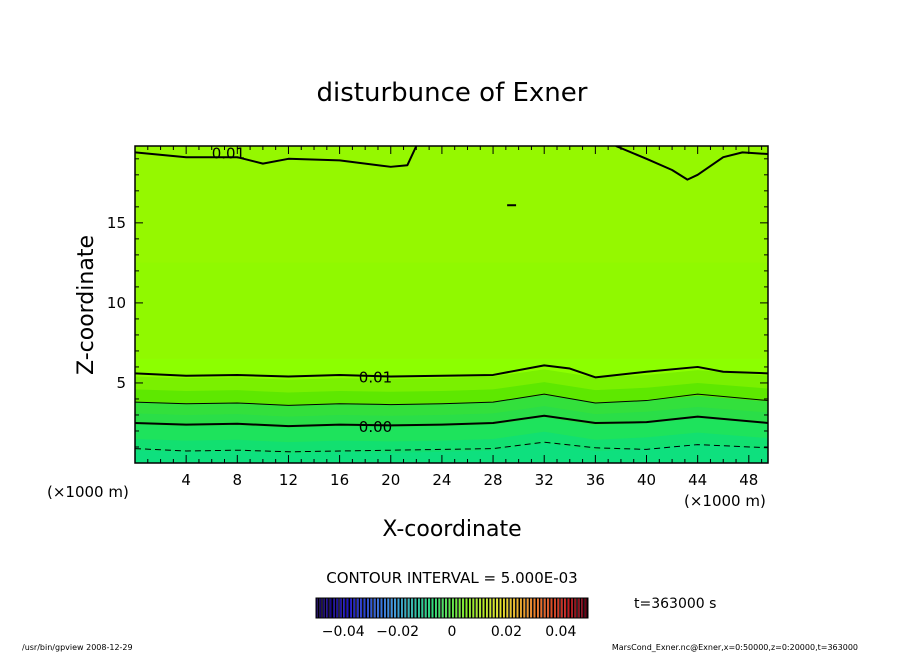  Describe the element at coordinates (451, 204) in the screenshot. I see `fill-band-upper` at that location.